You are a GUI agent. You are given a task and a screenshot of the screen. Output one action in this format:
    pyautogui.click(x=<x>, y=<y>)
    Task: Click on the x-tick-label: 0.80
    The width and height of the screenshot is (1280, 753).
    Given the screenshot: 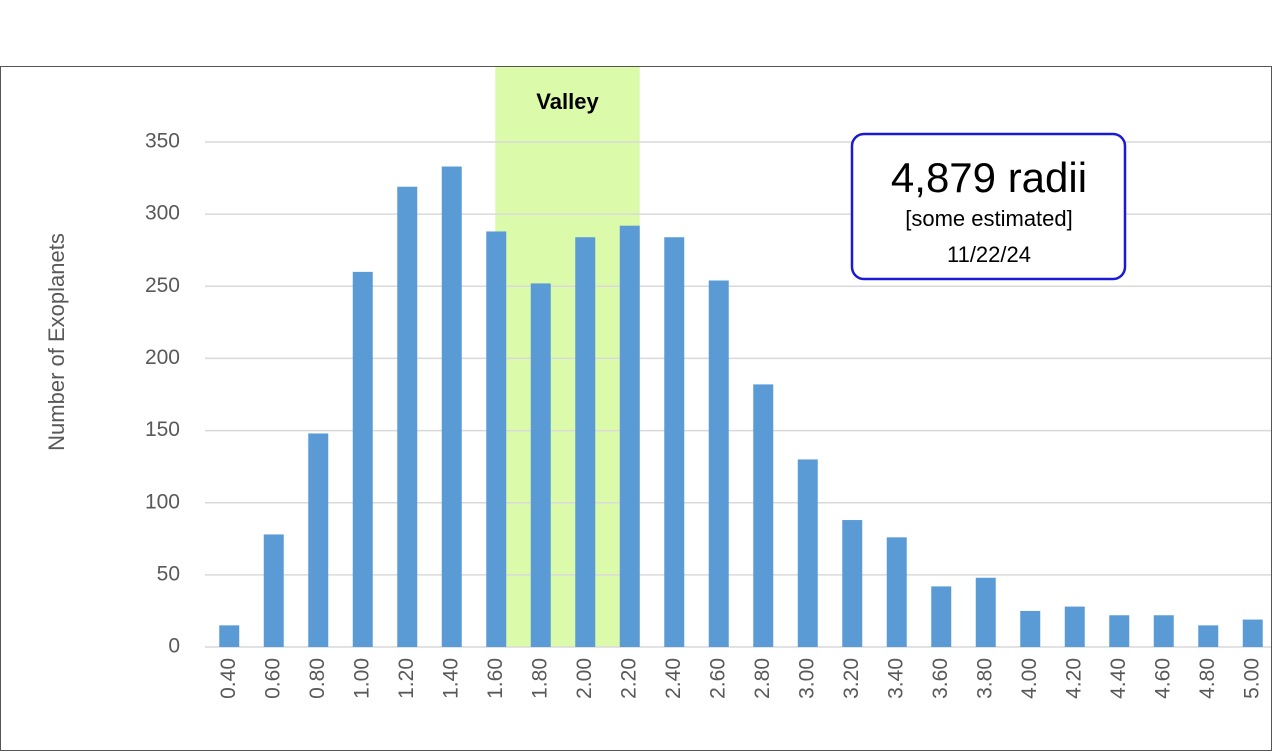 What is the action you would take?
    pyautogui.click(x=317, y=678)
    